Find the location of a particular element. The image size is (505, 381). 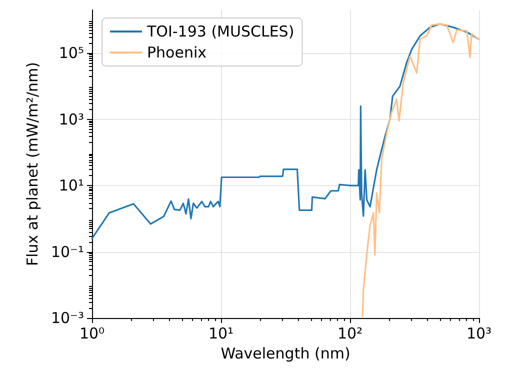

y-tick-label: 10⁻¹ is located at coordinates (67, 251).